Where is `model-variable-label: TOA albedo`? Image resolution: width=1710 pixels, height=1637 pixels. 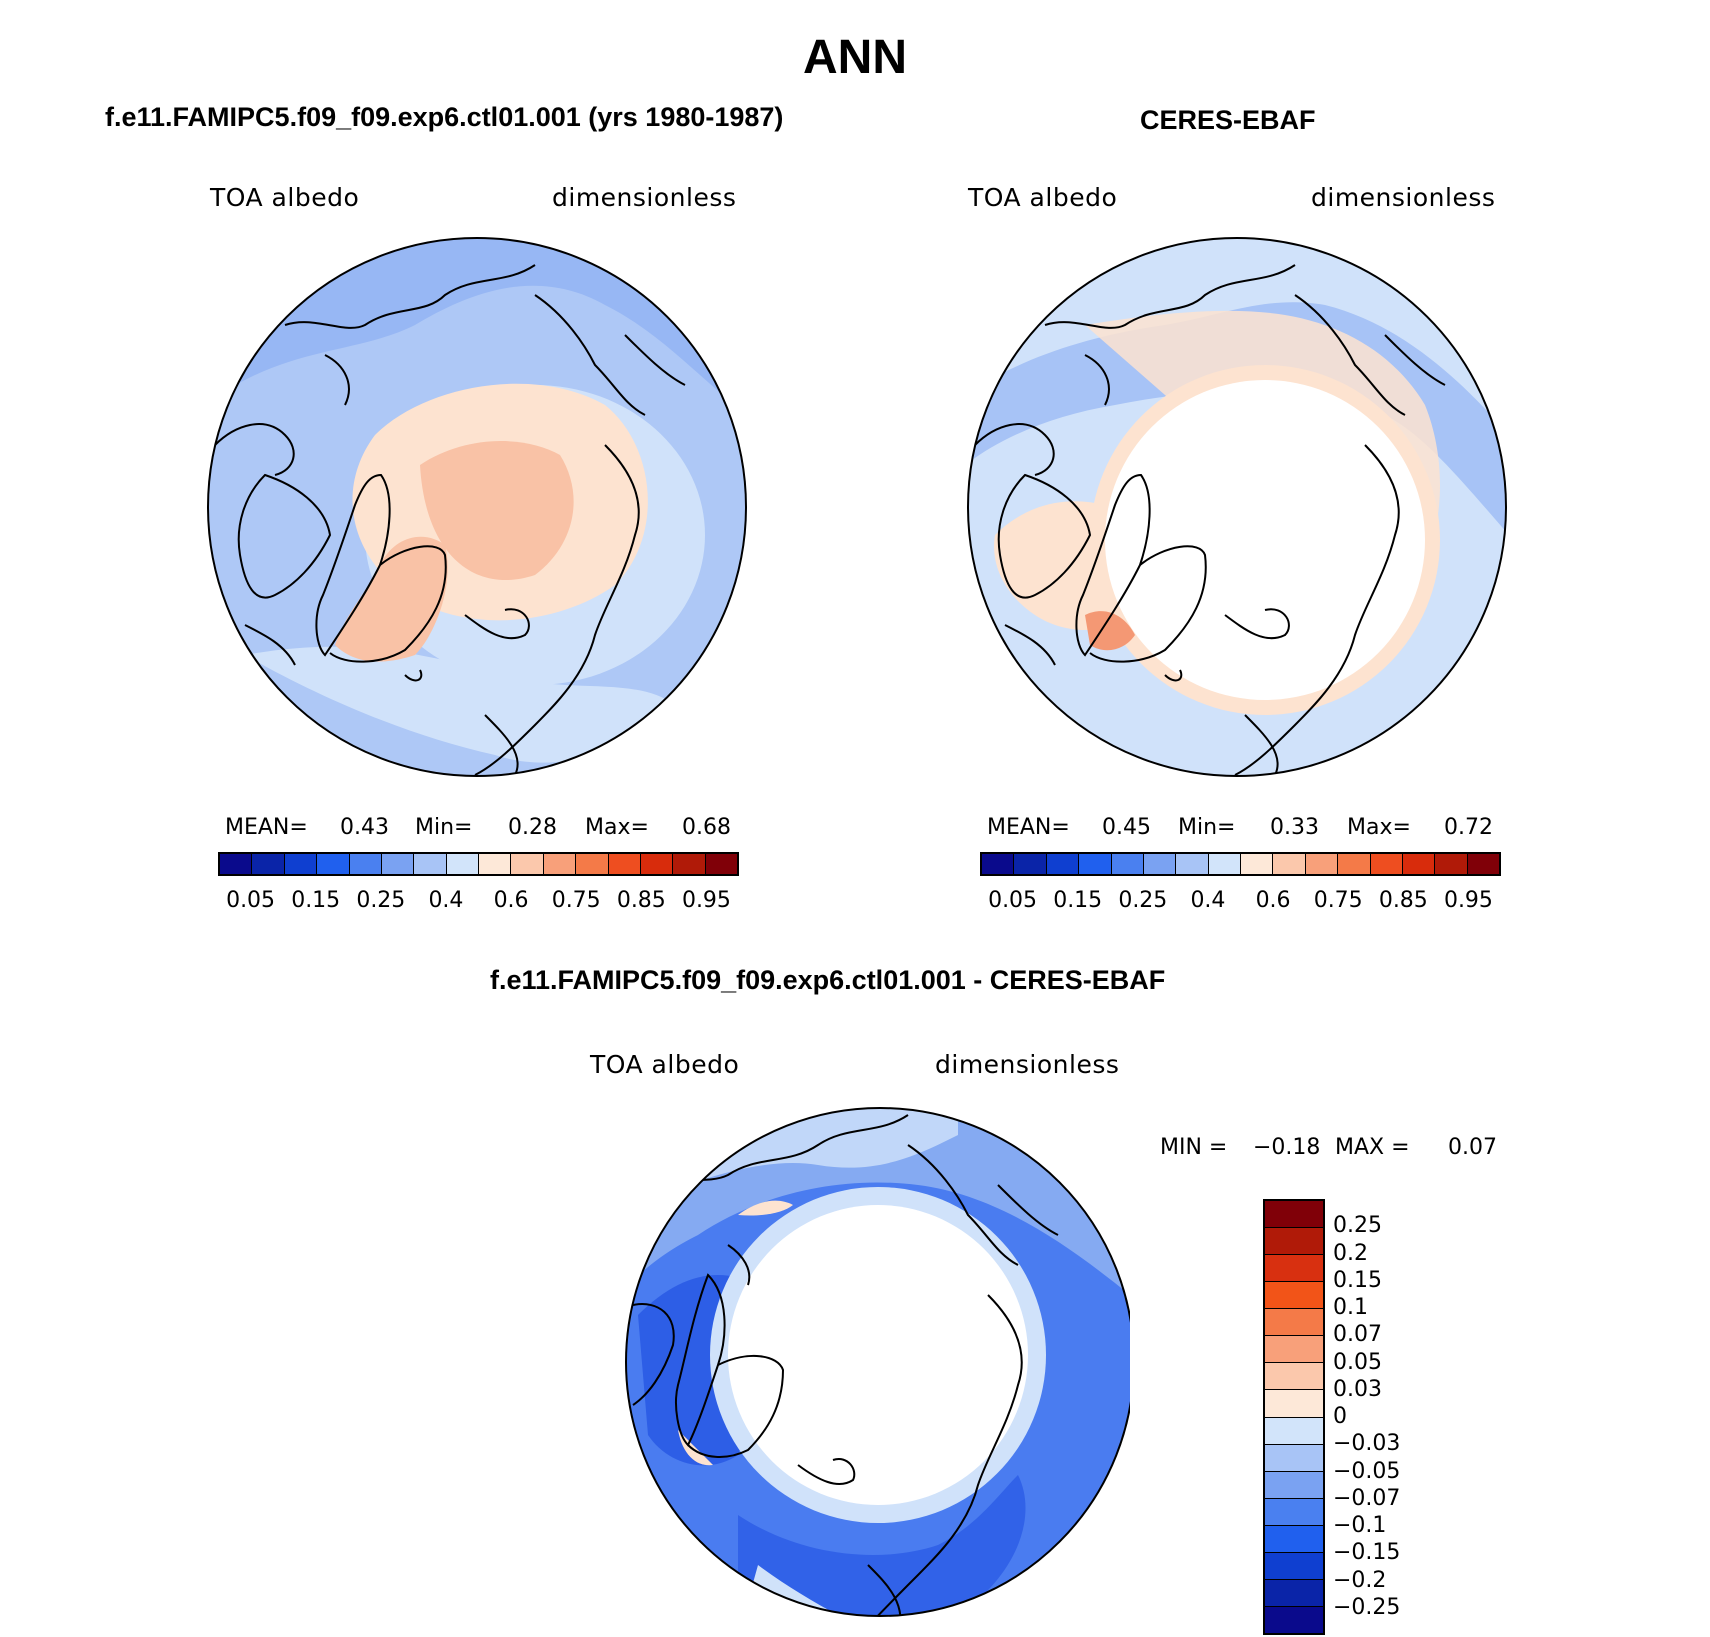 model-variable-label: TOA albedo is located at coordinates (285, 197).